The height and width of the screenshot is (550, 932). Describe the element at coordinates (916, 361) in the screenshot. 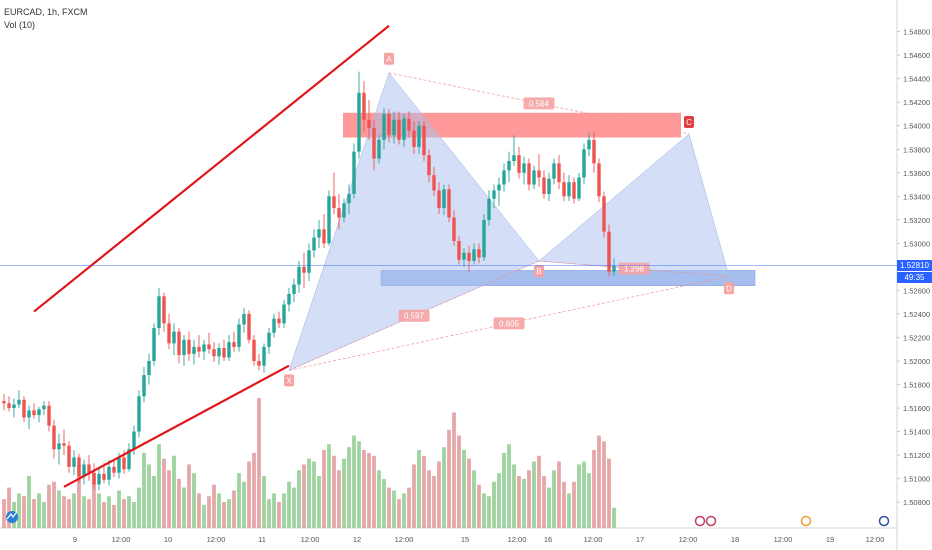

I see `price-tick-label: 1.52000` at that location.